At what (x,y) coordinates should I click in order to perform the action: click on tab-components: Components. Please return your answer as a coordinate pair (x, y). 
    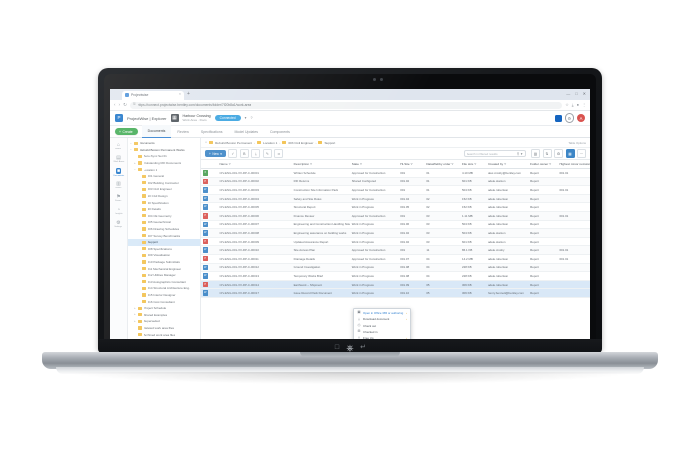
    Looking at the image, I should click on (280, 131).